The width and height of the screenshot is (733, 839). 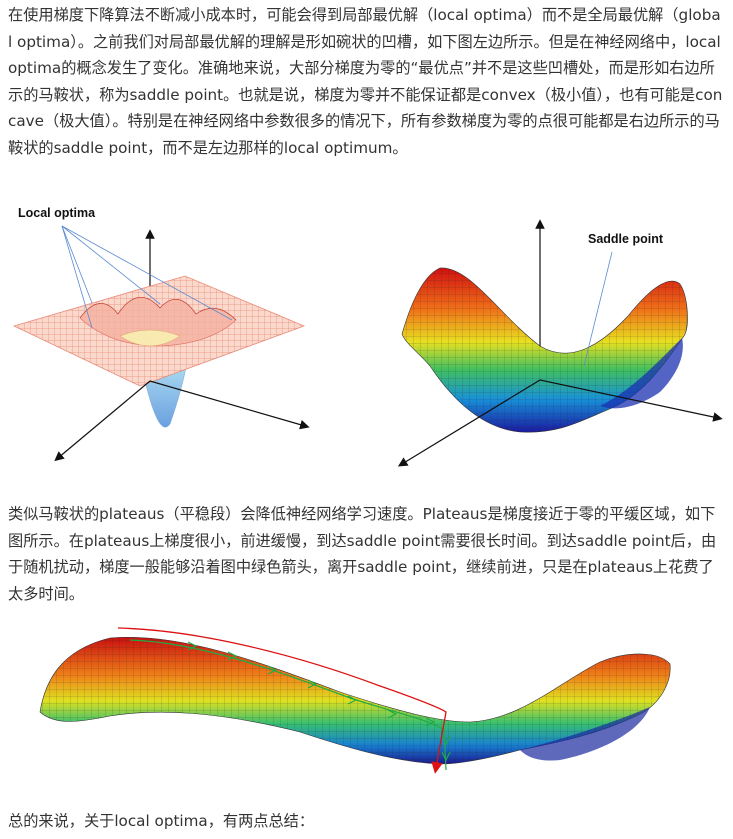 I want to click on saddle-surface: Saddle point, so click(x=560, y=343).